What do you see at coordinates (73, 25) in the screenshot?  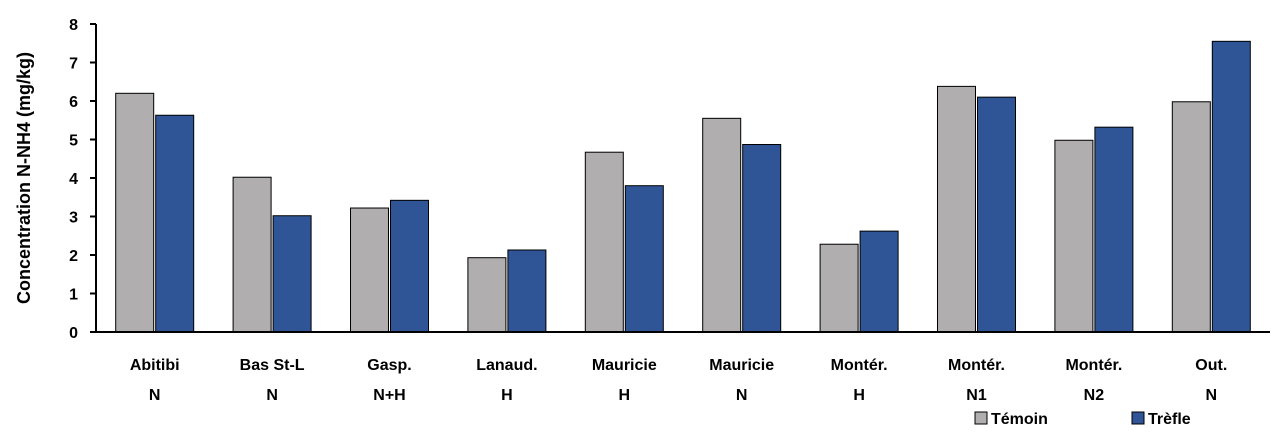 I see `y-tick-label: 8` at bounding box center [73, 25].